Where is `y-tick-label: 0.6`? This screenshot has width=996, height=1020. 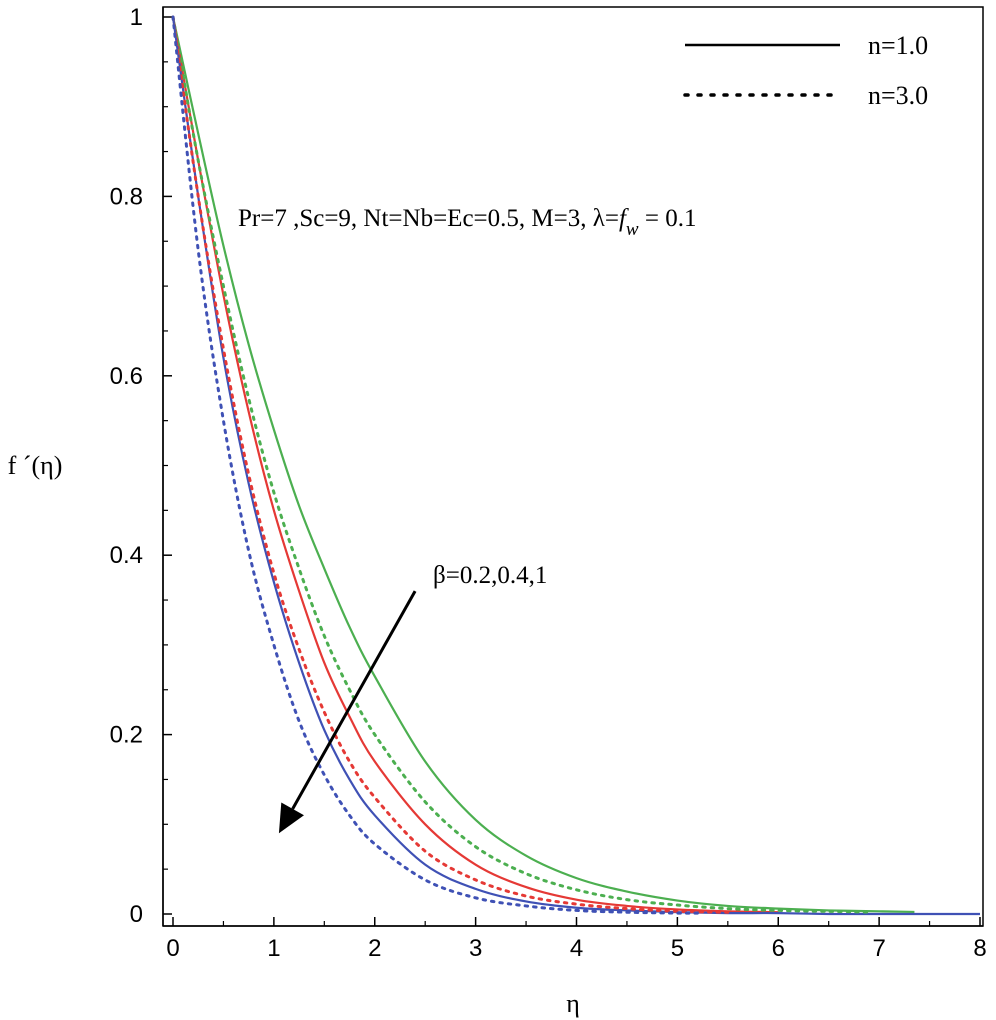
y-tick-label: 0.6 is located at coordinates (126, 376).